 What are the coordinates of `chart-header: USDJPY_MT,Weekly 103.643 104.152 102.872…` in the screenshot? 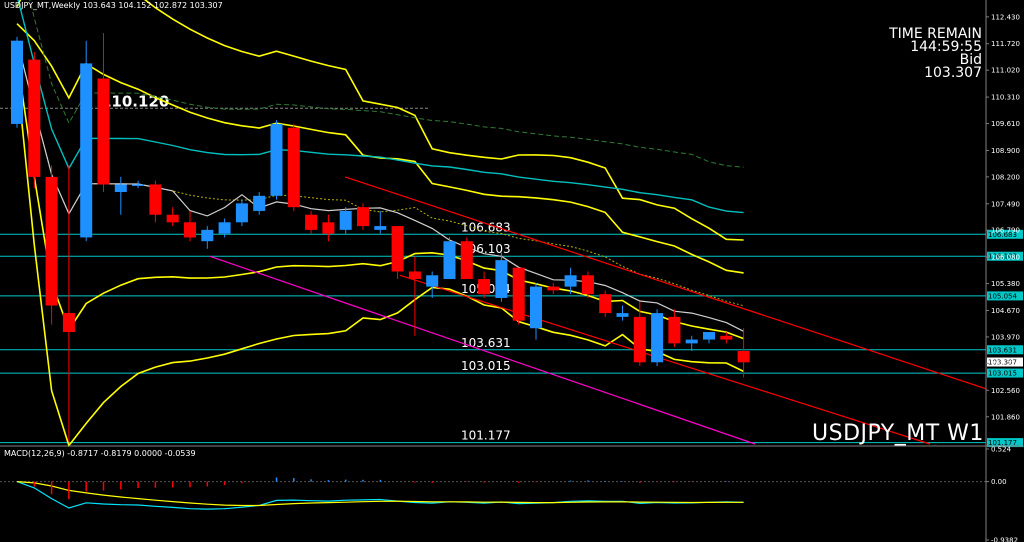 It's located at (113, 5).